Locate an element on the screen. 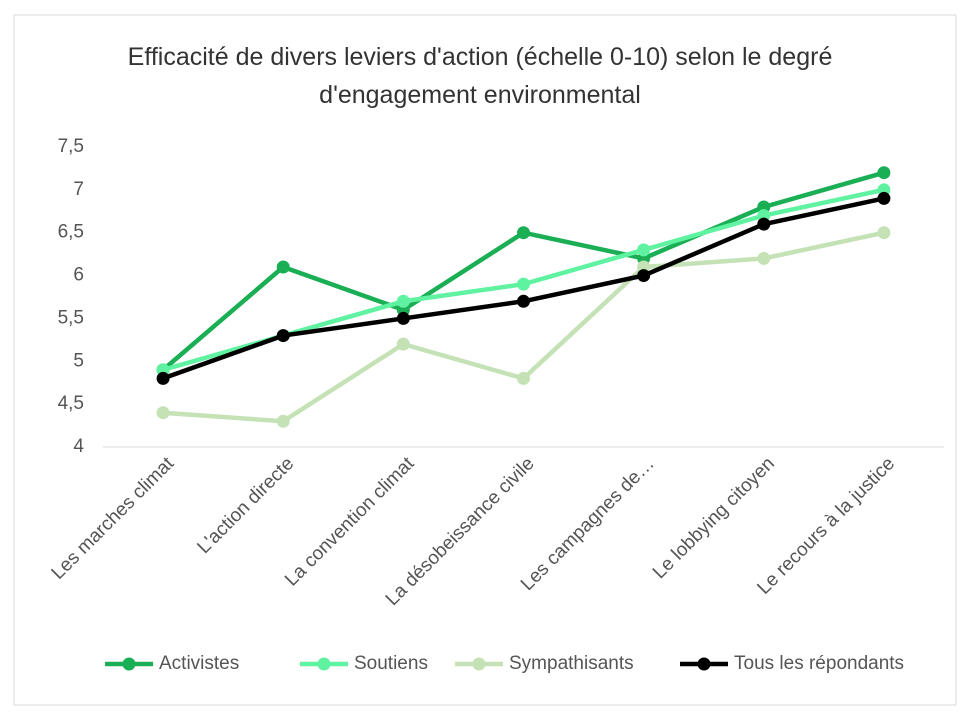 The image size is (960, 713). y-tick-label: 5 is located at coordinates (78, 360).